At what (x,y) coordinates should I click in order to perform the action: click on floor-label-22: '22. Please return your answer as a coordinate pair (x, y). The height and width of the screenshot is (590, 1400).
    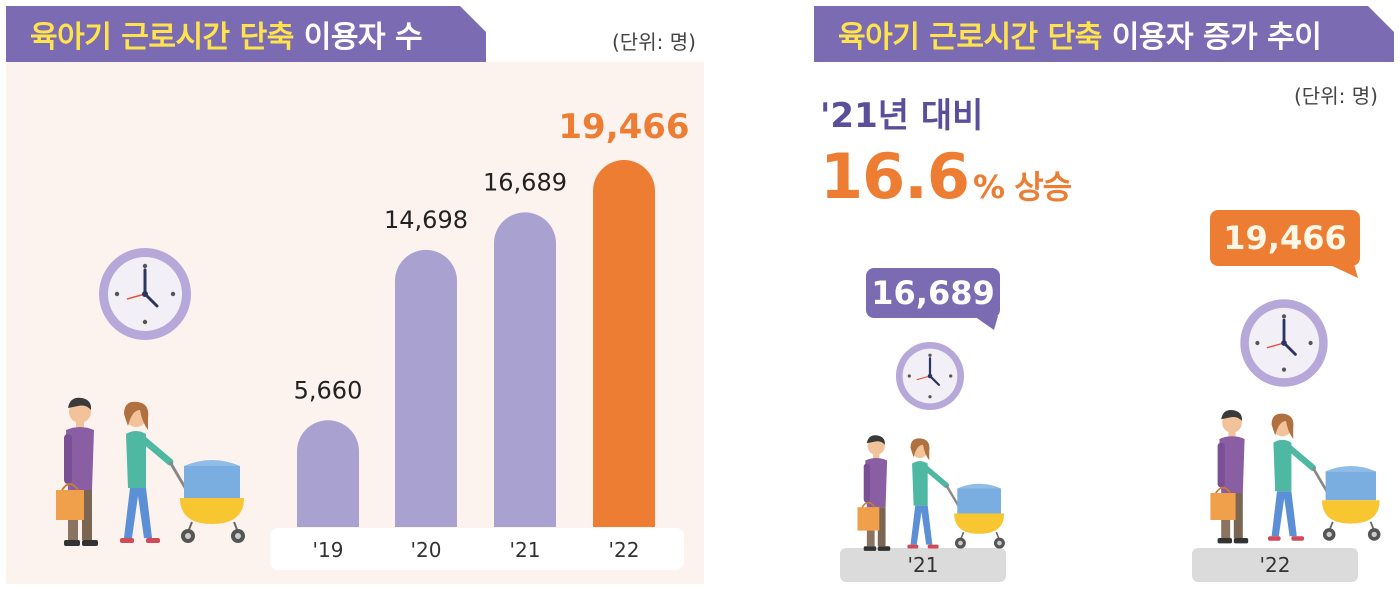
    Looking at the image, I should click on (1275, 565).